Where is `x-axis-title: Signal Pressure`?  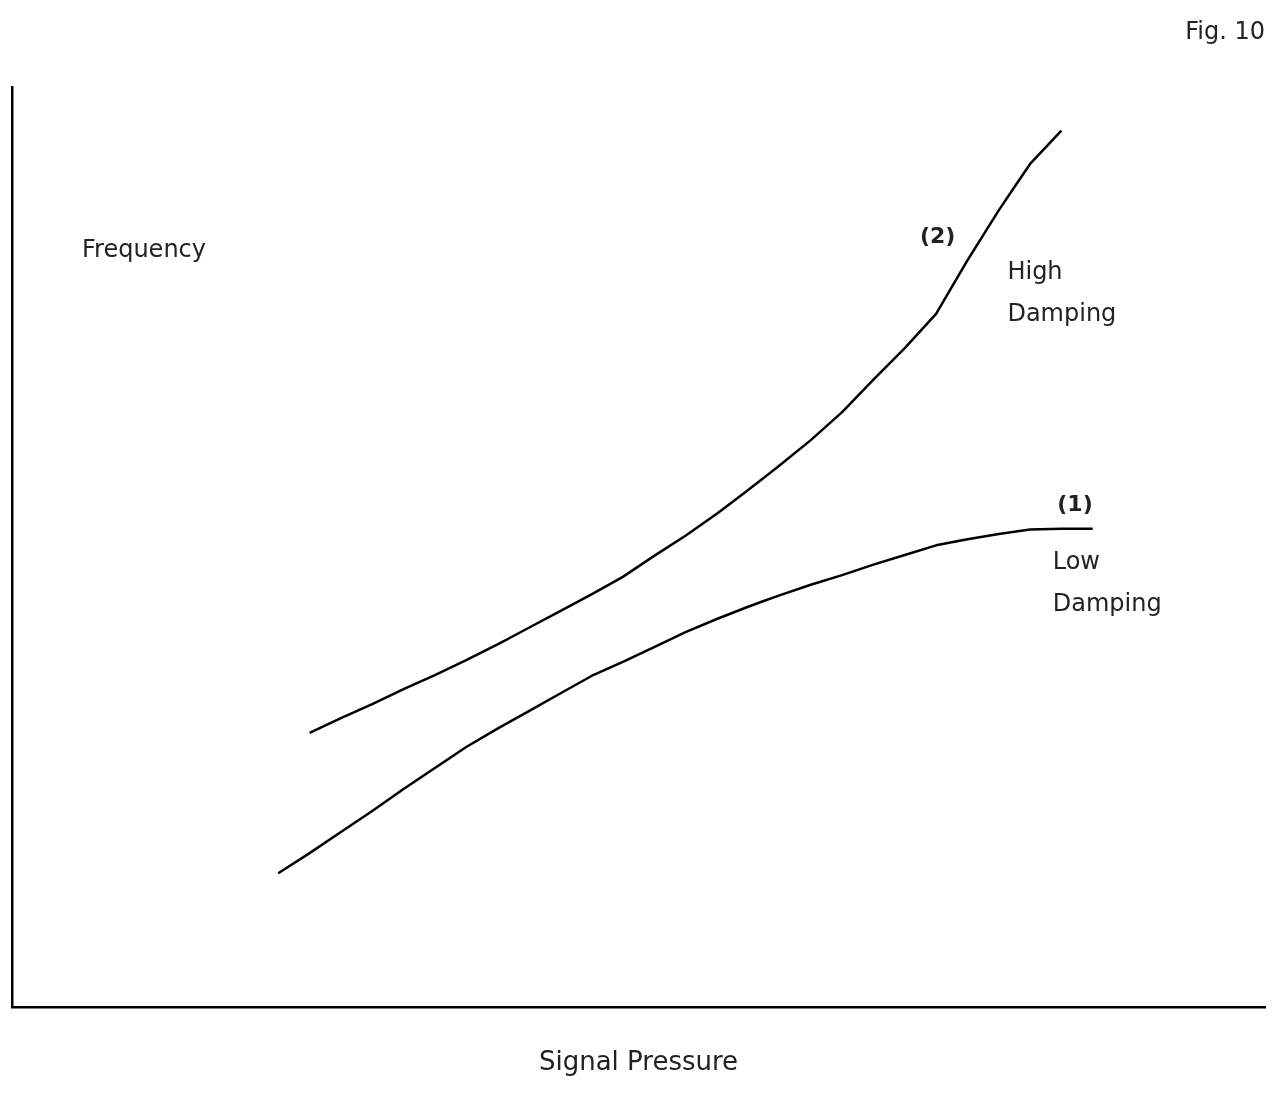 x-axis-title: Signal Pressure is located at coordinates (638, 1061).